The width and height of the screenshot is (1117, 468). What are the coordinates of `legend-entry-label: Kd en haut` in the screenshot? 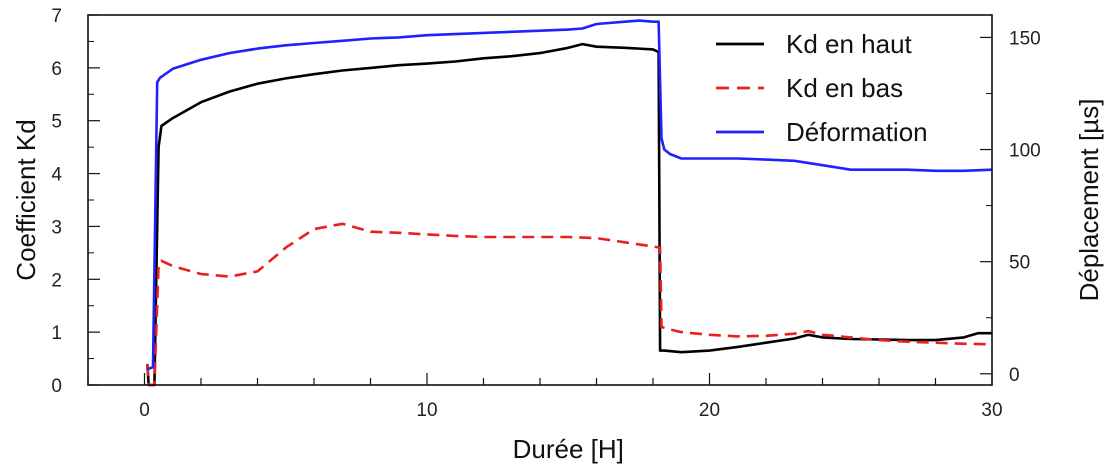 It's located at (849, 44).